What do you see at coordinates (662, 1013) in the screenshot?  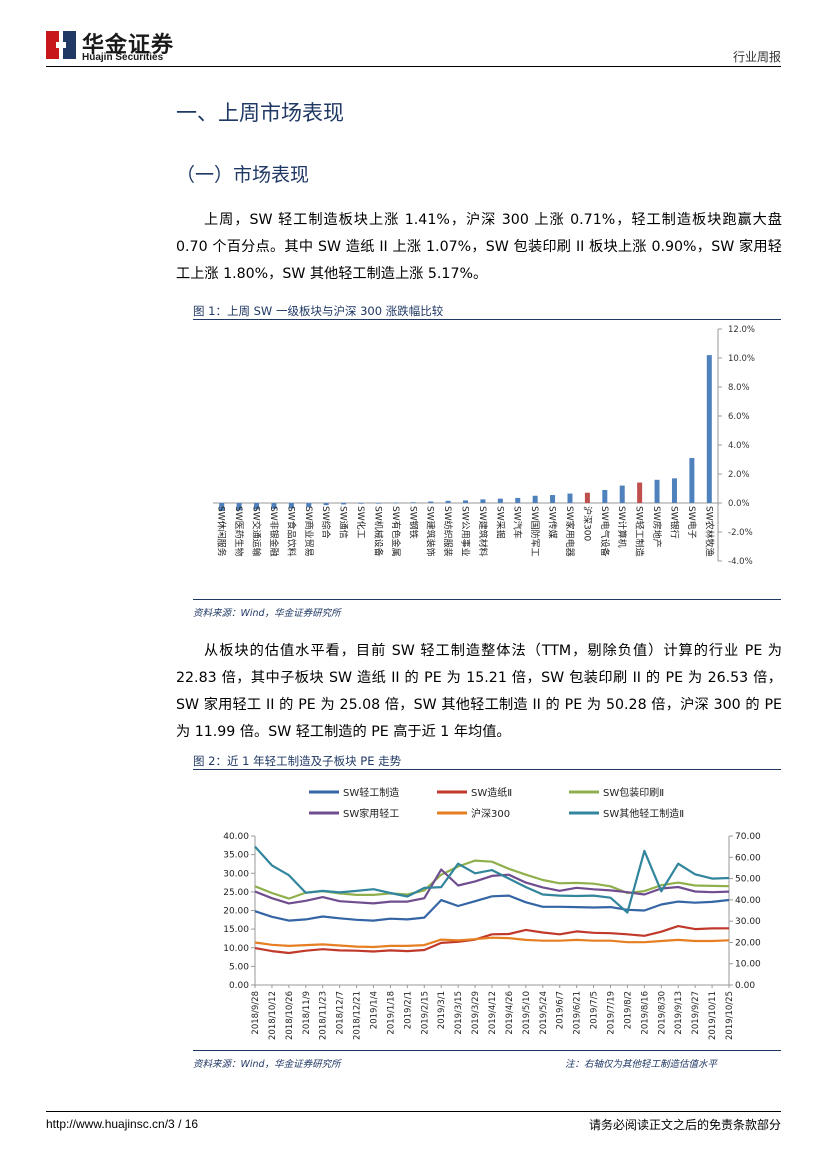 I see `x-tick-label: 2019/8/30` at bounding box center [662, 1013].